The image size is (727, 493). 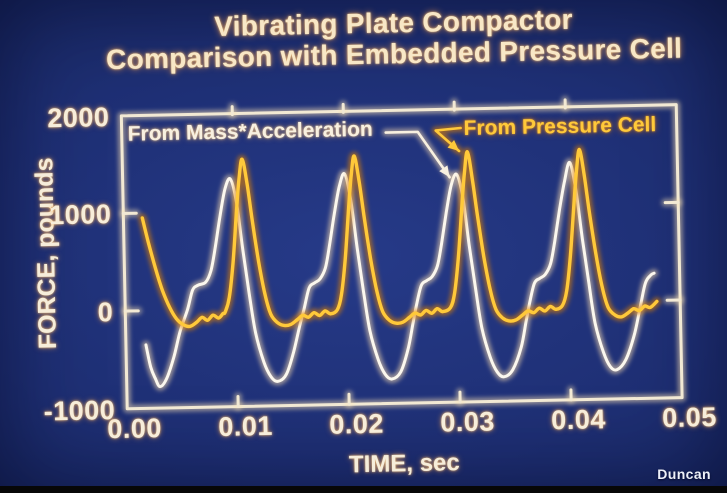 I want to click on x-tick-label: 0.04, so click(x=578, y=420).